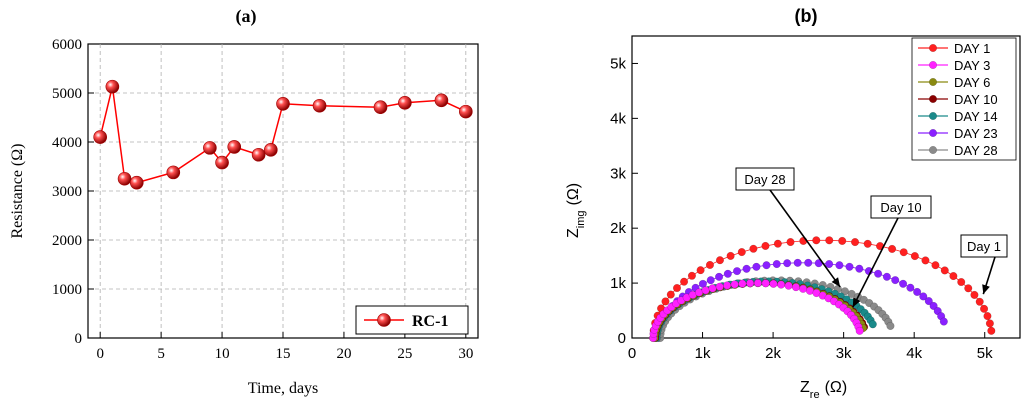 The image size is (1024, 405). What do you see at coordinates (703, 353) in the screenshot?
I see `panel-b-x-tick-label: 1k` at bounding box center [703, 353].